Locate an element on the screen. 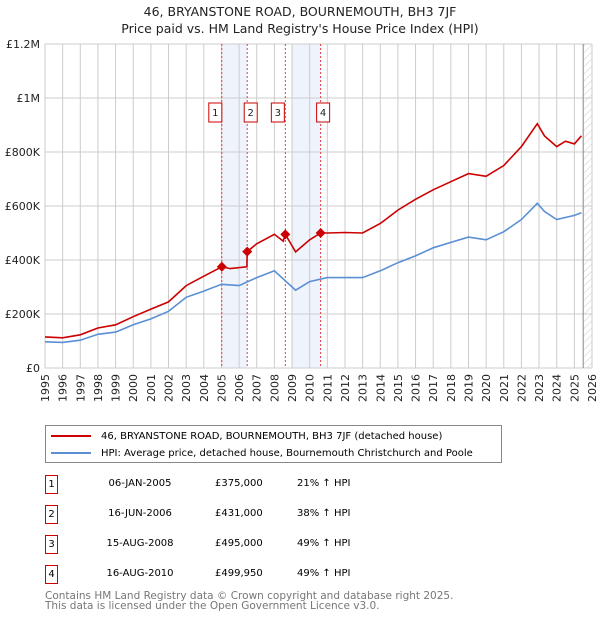 This screenshot has height=620, width=600. transaction-date: 16-AUG-2010 is located at coordinates (140, 573).